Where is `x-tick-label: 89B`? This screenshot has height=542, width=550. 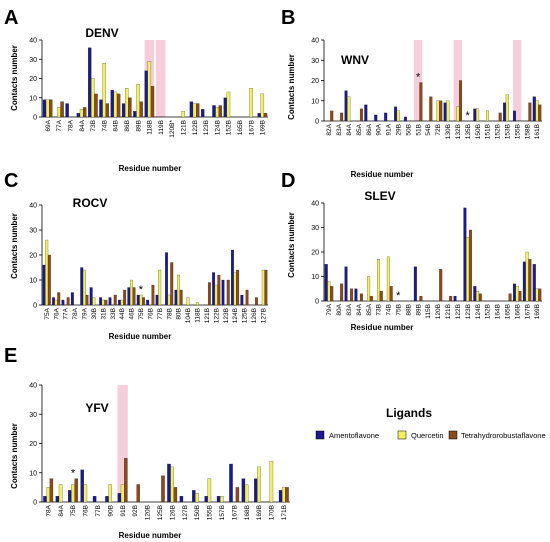
x-tick-label: 89B is located at coordinates (138, 126).